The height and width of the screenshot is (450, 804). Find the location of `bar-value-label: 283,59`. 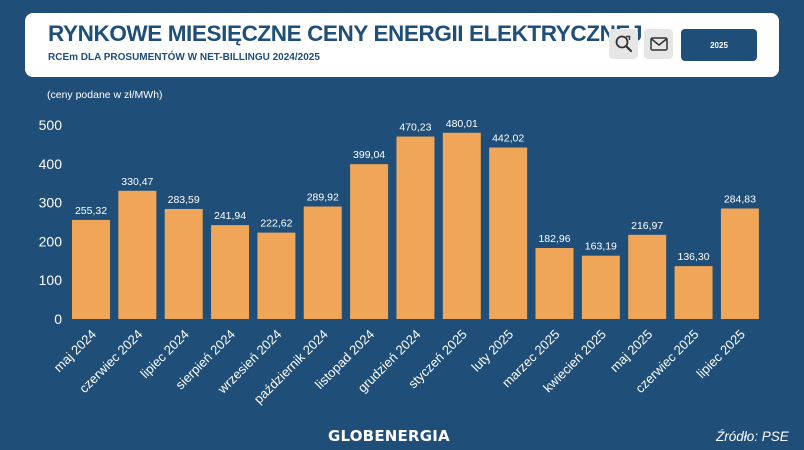

bar-value-label: 283,59 is located at coordinates (184, 200).